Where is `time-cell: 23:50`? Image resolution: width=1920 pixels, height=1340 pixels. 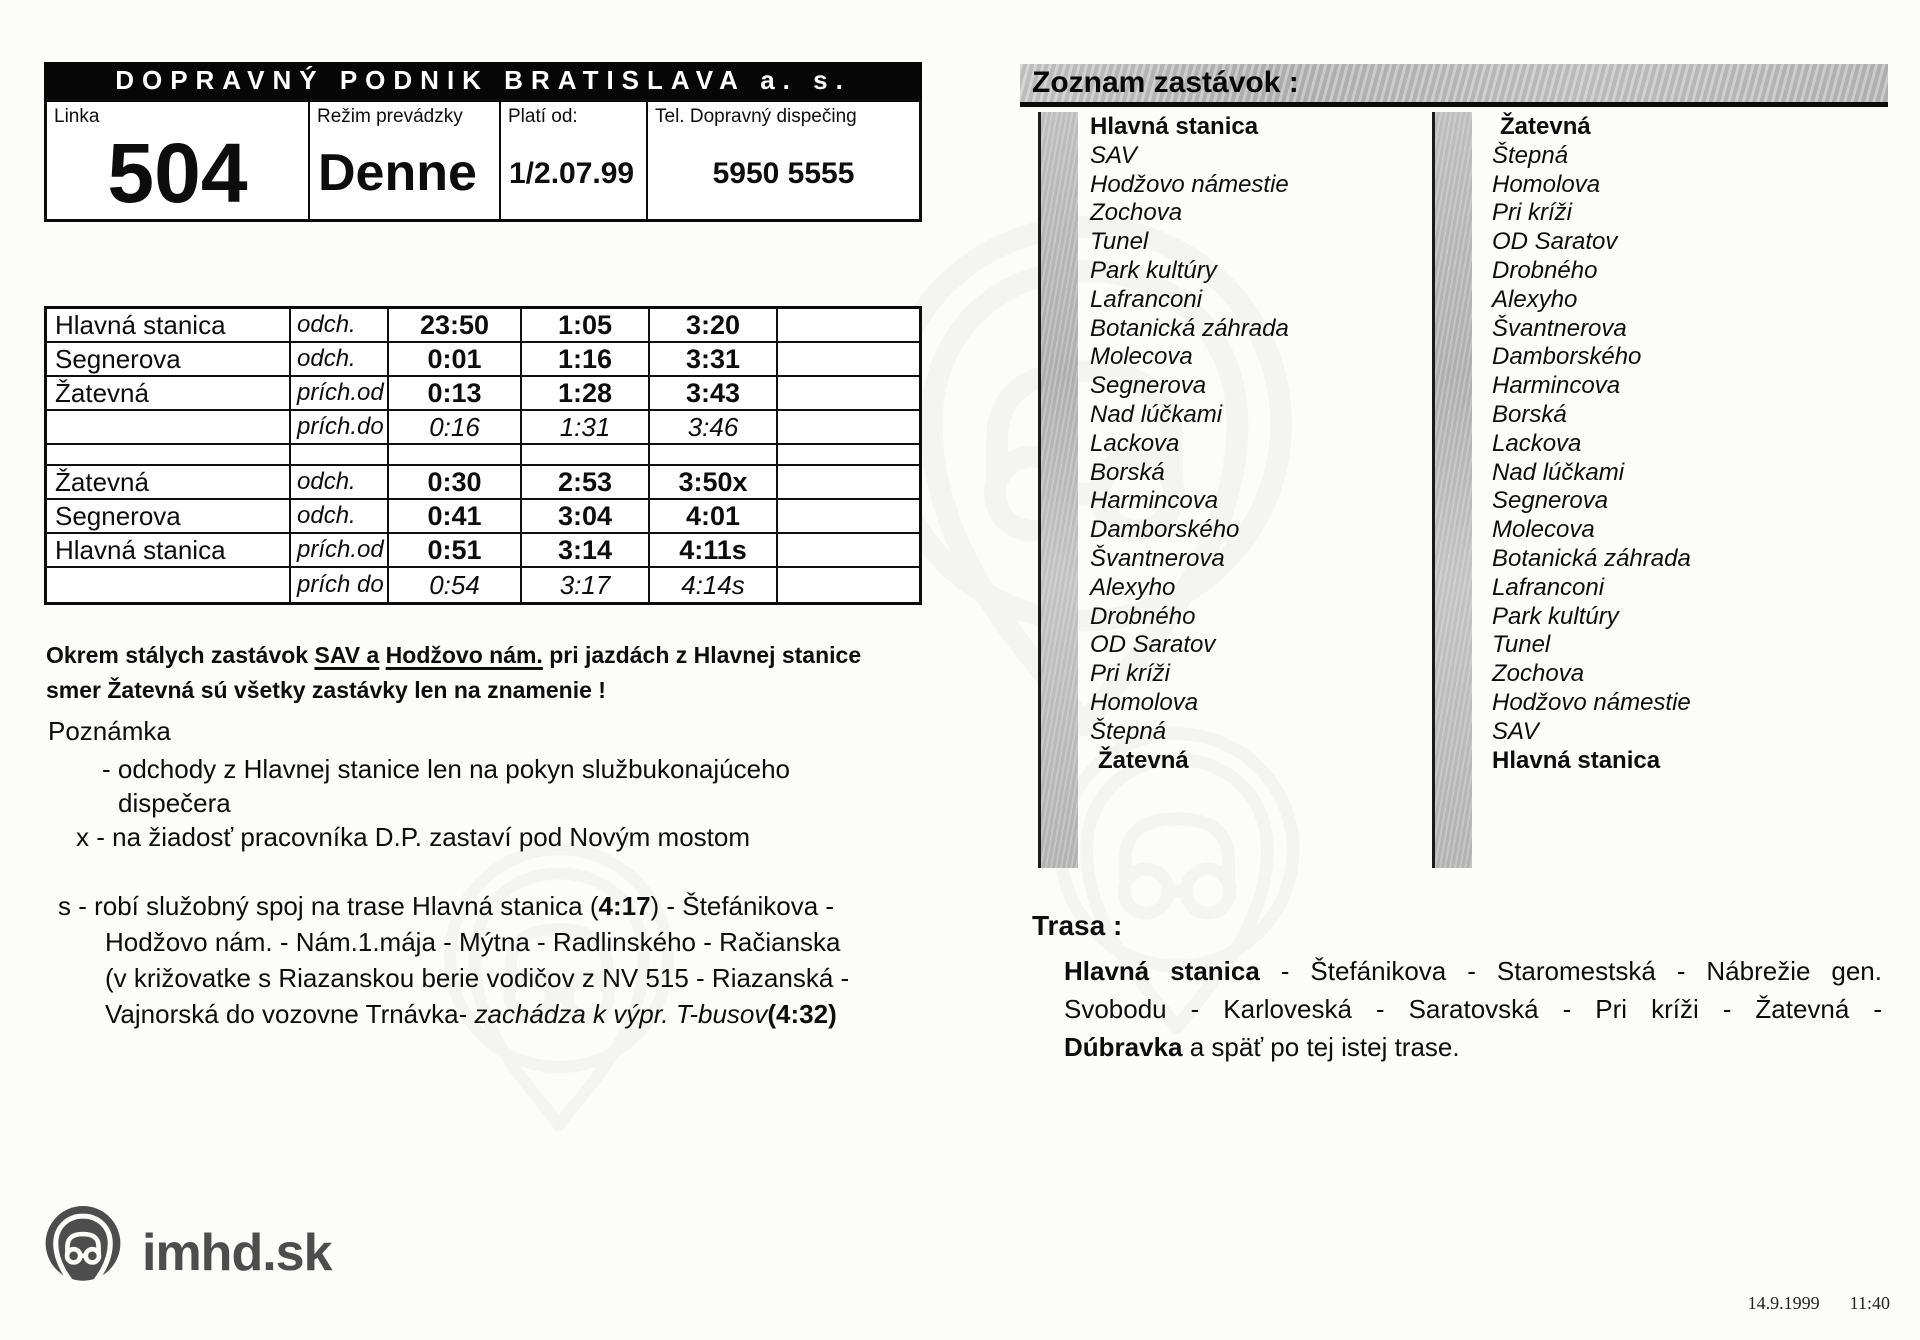 time-cell: 23:50 is located at coordinates (455, 325).